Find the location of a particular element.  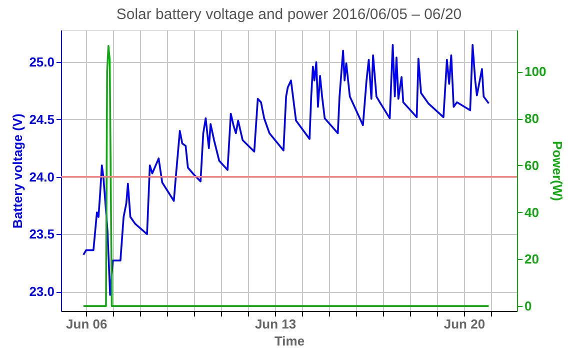

x-tick-label: Jun 20 is located at coordinates (465, 324).